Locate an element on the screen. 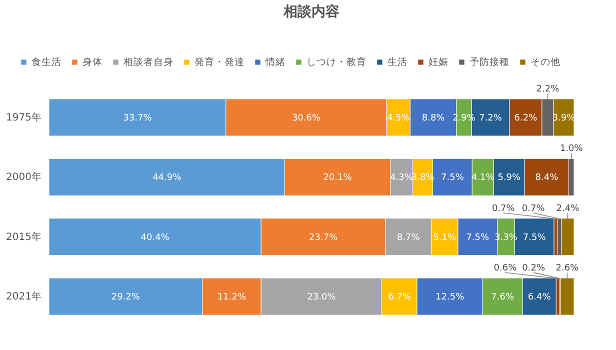 The width and height of the screenshot is (616, 350). data-label: 5.9% is located at coordinates (510, 178).